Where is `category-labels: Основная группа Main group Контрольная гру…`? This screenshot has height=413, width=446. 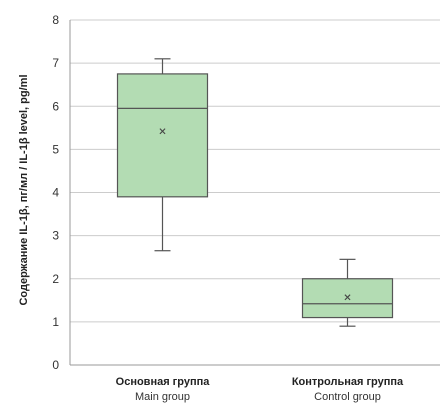 category-labels: Основная группа Main group Контрольная гру… is located at coordinates (260, 389).